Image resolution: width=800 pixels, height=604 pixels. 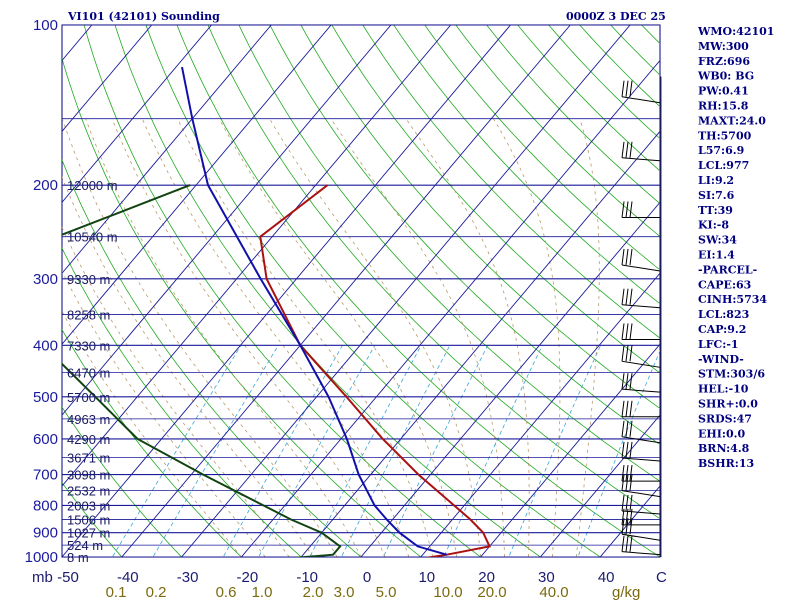 I want to click on index-value: TT:39, so click(x=715, y=210).